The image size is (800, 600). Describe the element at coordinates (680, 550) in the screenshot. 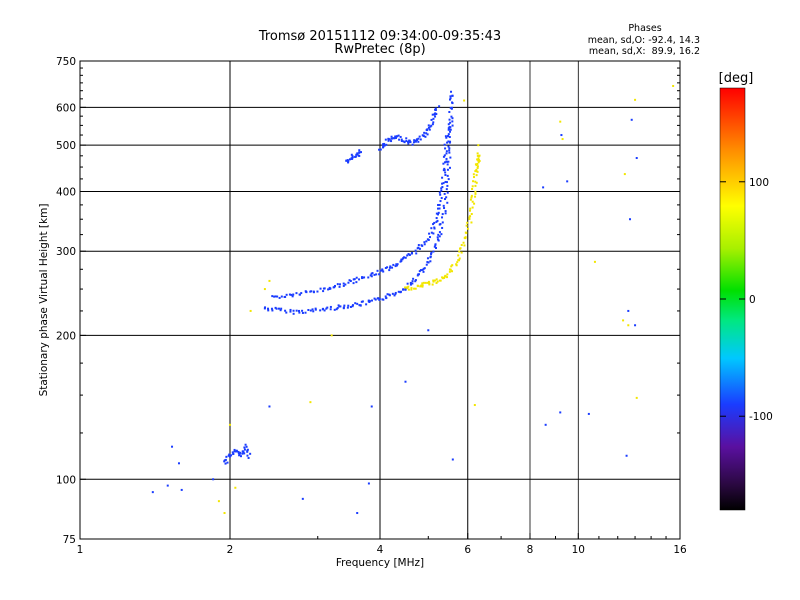

I see `x-tick-label: 16` at that location.